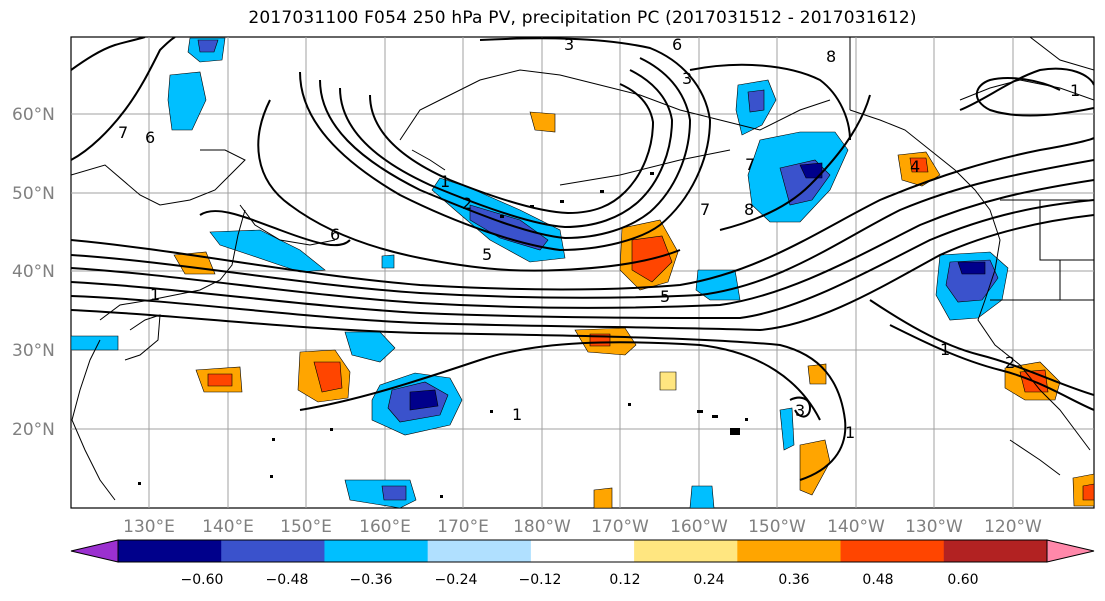  I want to click on colorbar-frame, so click(582, 551).